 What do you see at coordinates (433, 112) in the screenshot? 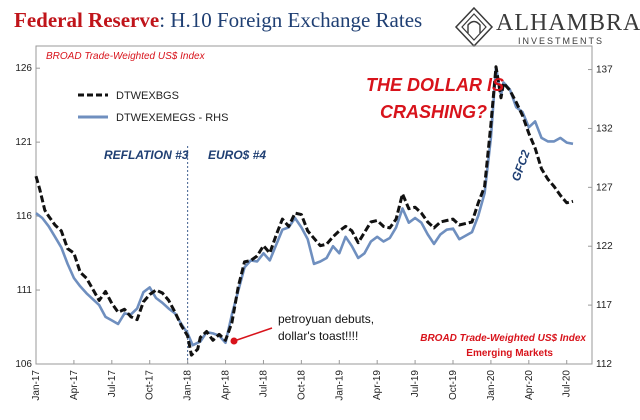
I see `headline-line2: CRASHING?` at bounding box center [433, 112].